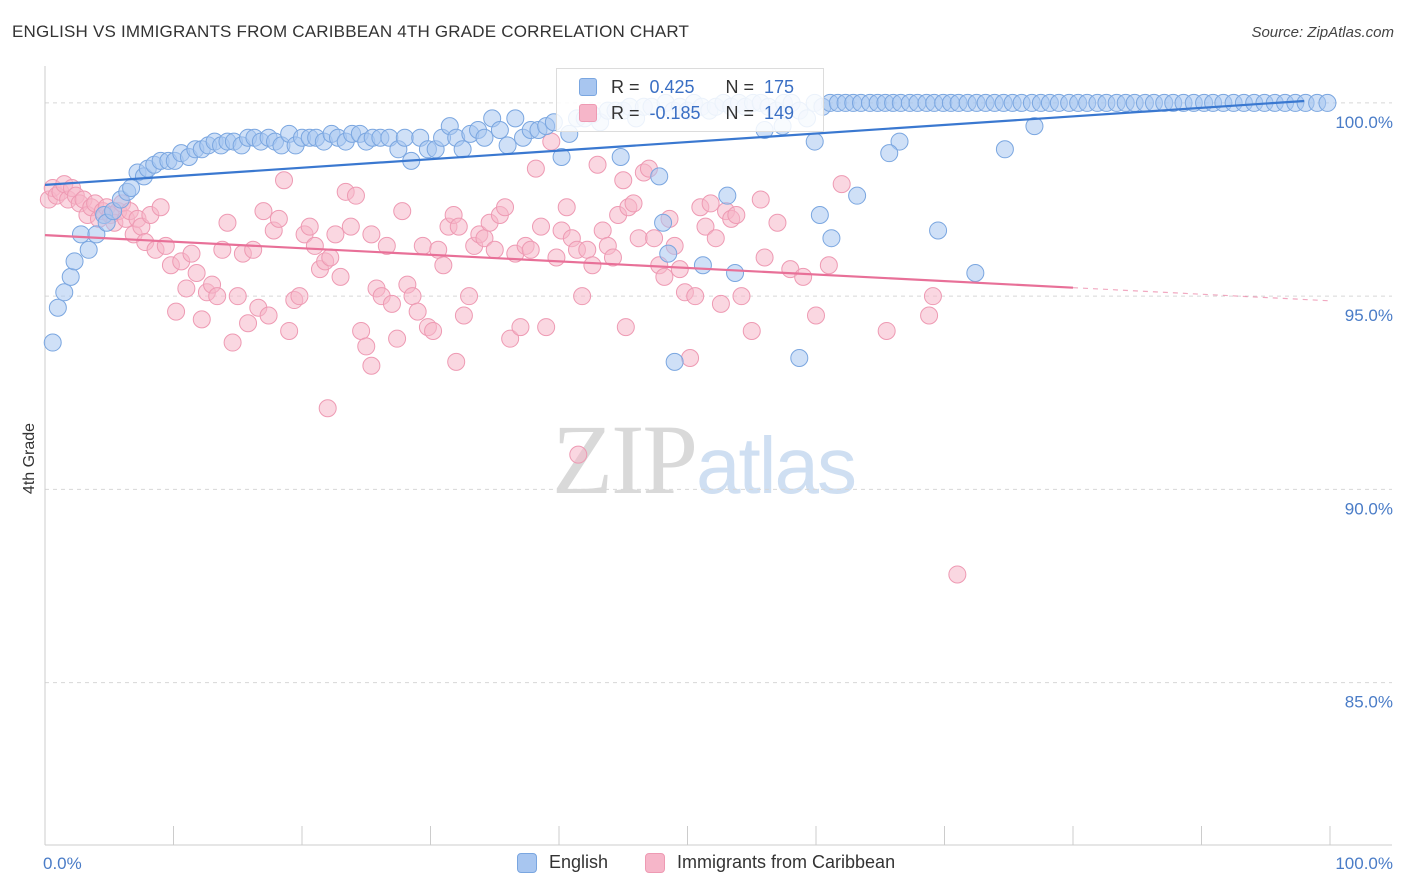  What do you see at coordinates (779, 86) in the screenshot?
I see `legend-n-value: 175` at bounding box center [779, 86].